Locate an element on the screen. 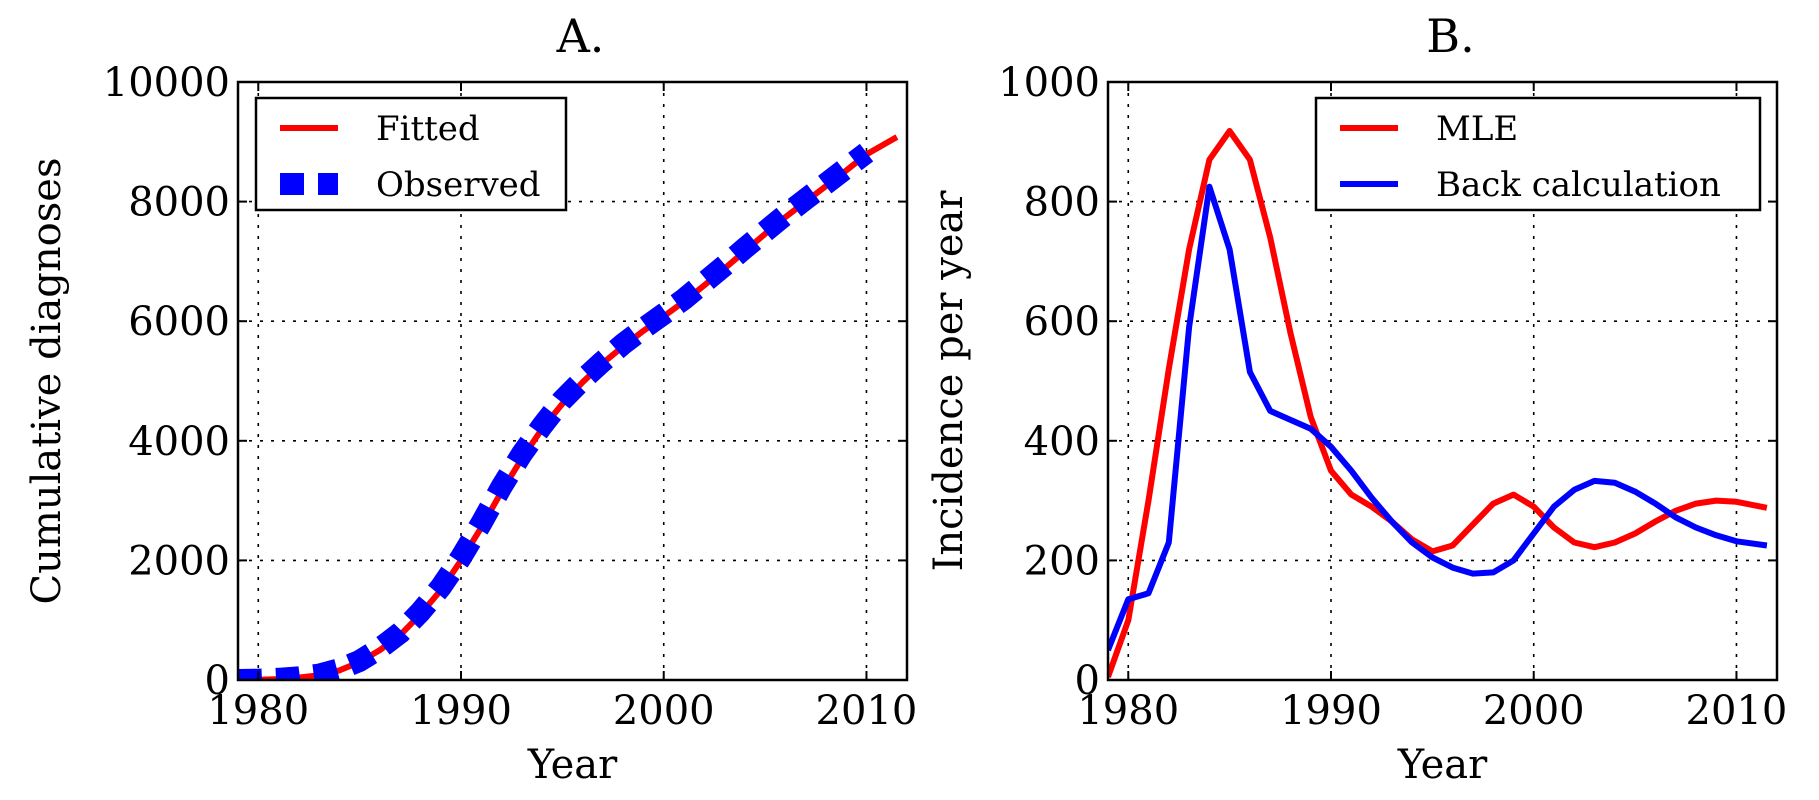  legend-label: Observed is located at coordinates (458, 185).